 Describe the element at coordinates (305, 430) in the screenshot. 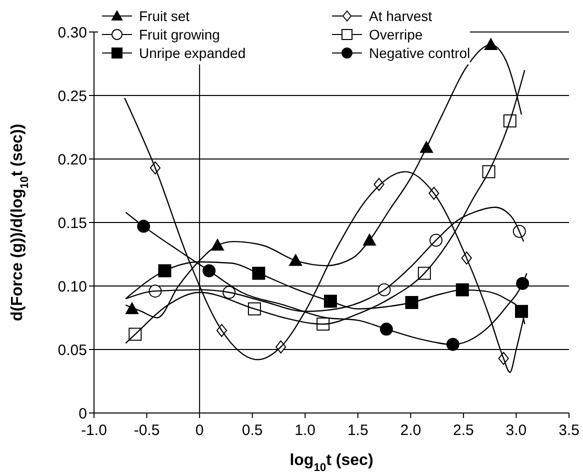

I see `x-tick-label: 1.0` at that location.